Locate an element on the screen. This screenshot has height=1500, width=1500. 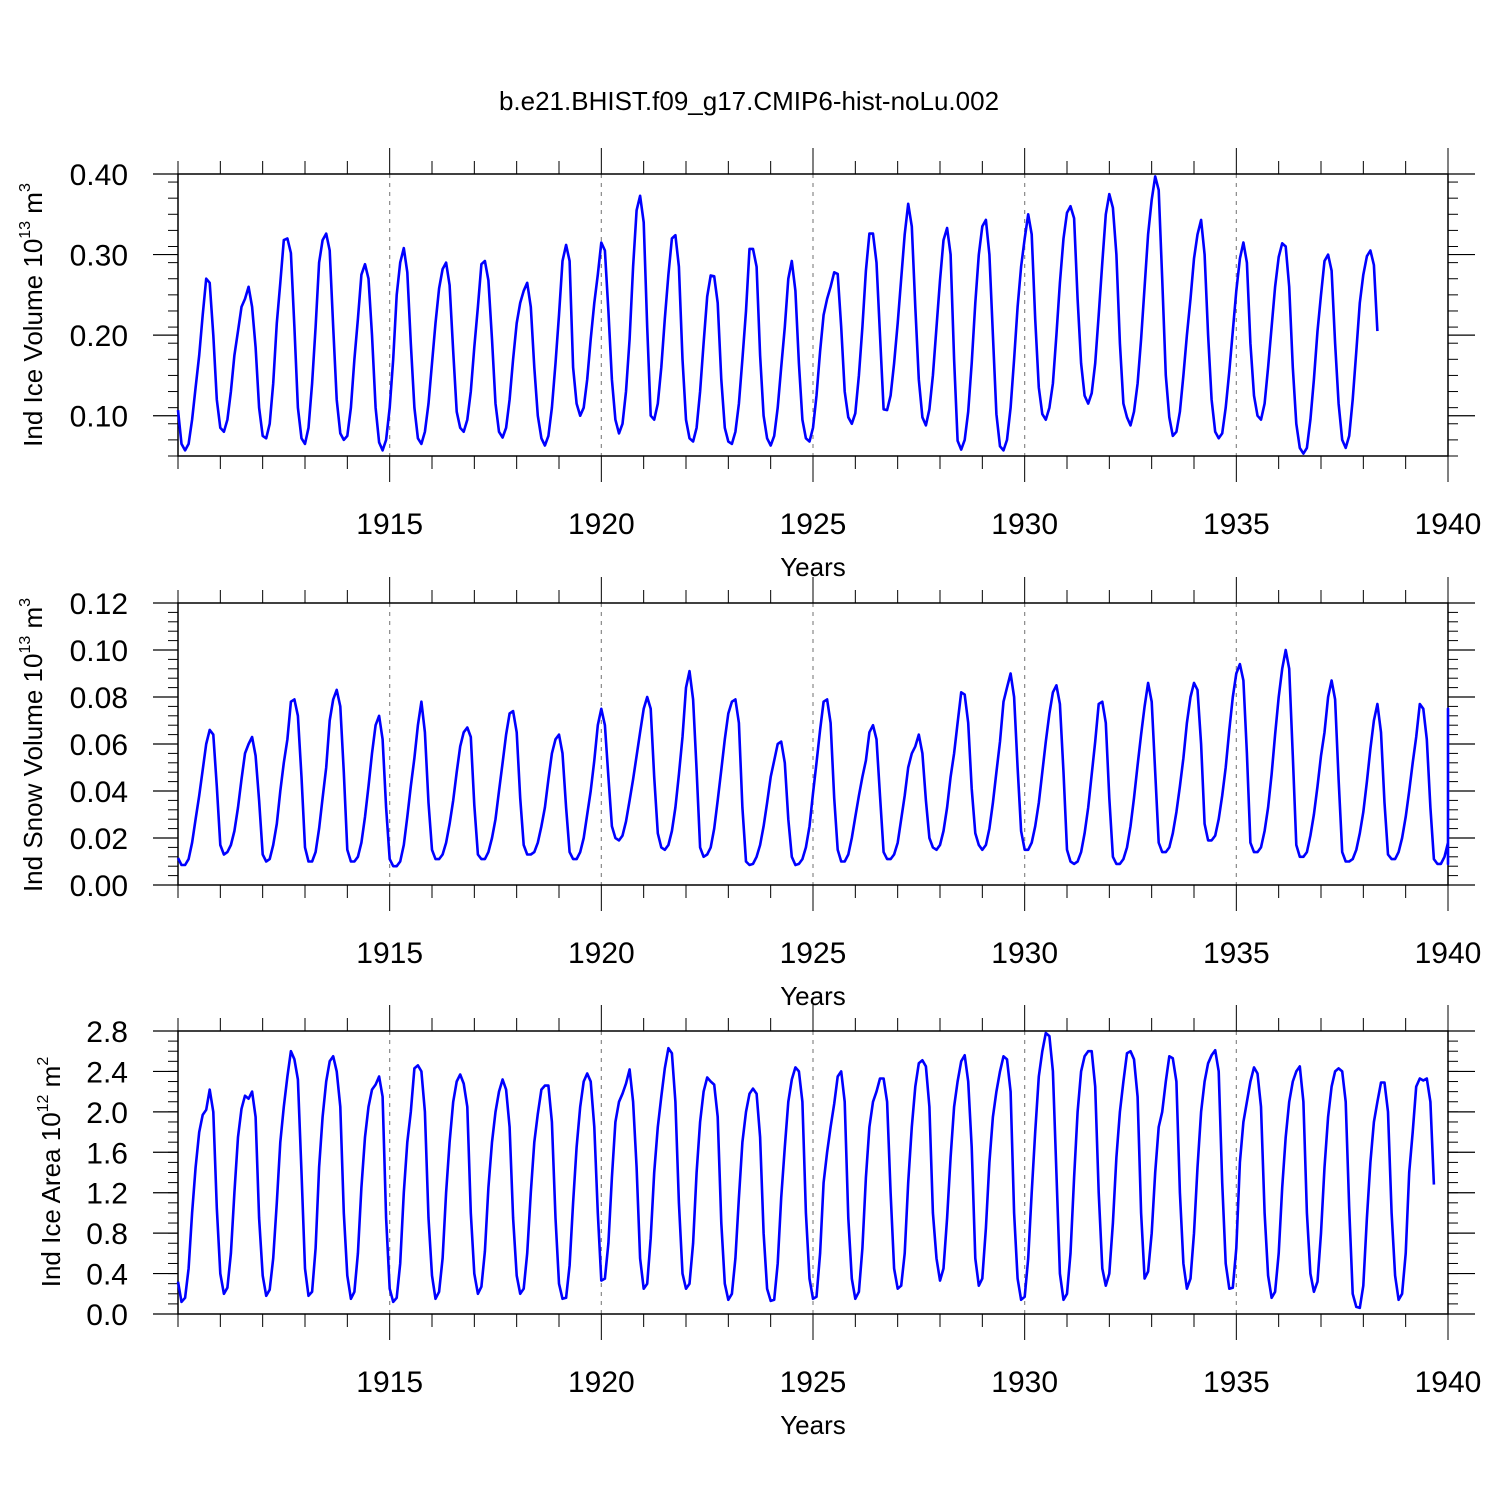
y-axis-label-main: Ind Snow Volume 10 is located at coordinates (33, 773).